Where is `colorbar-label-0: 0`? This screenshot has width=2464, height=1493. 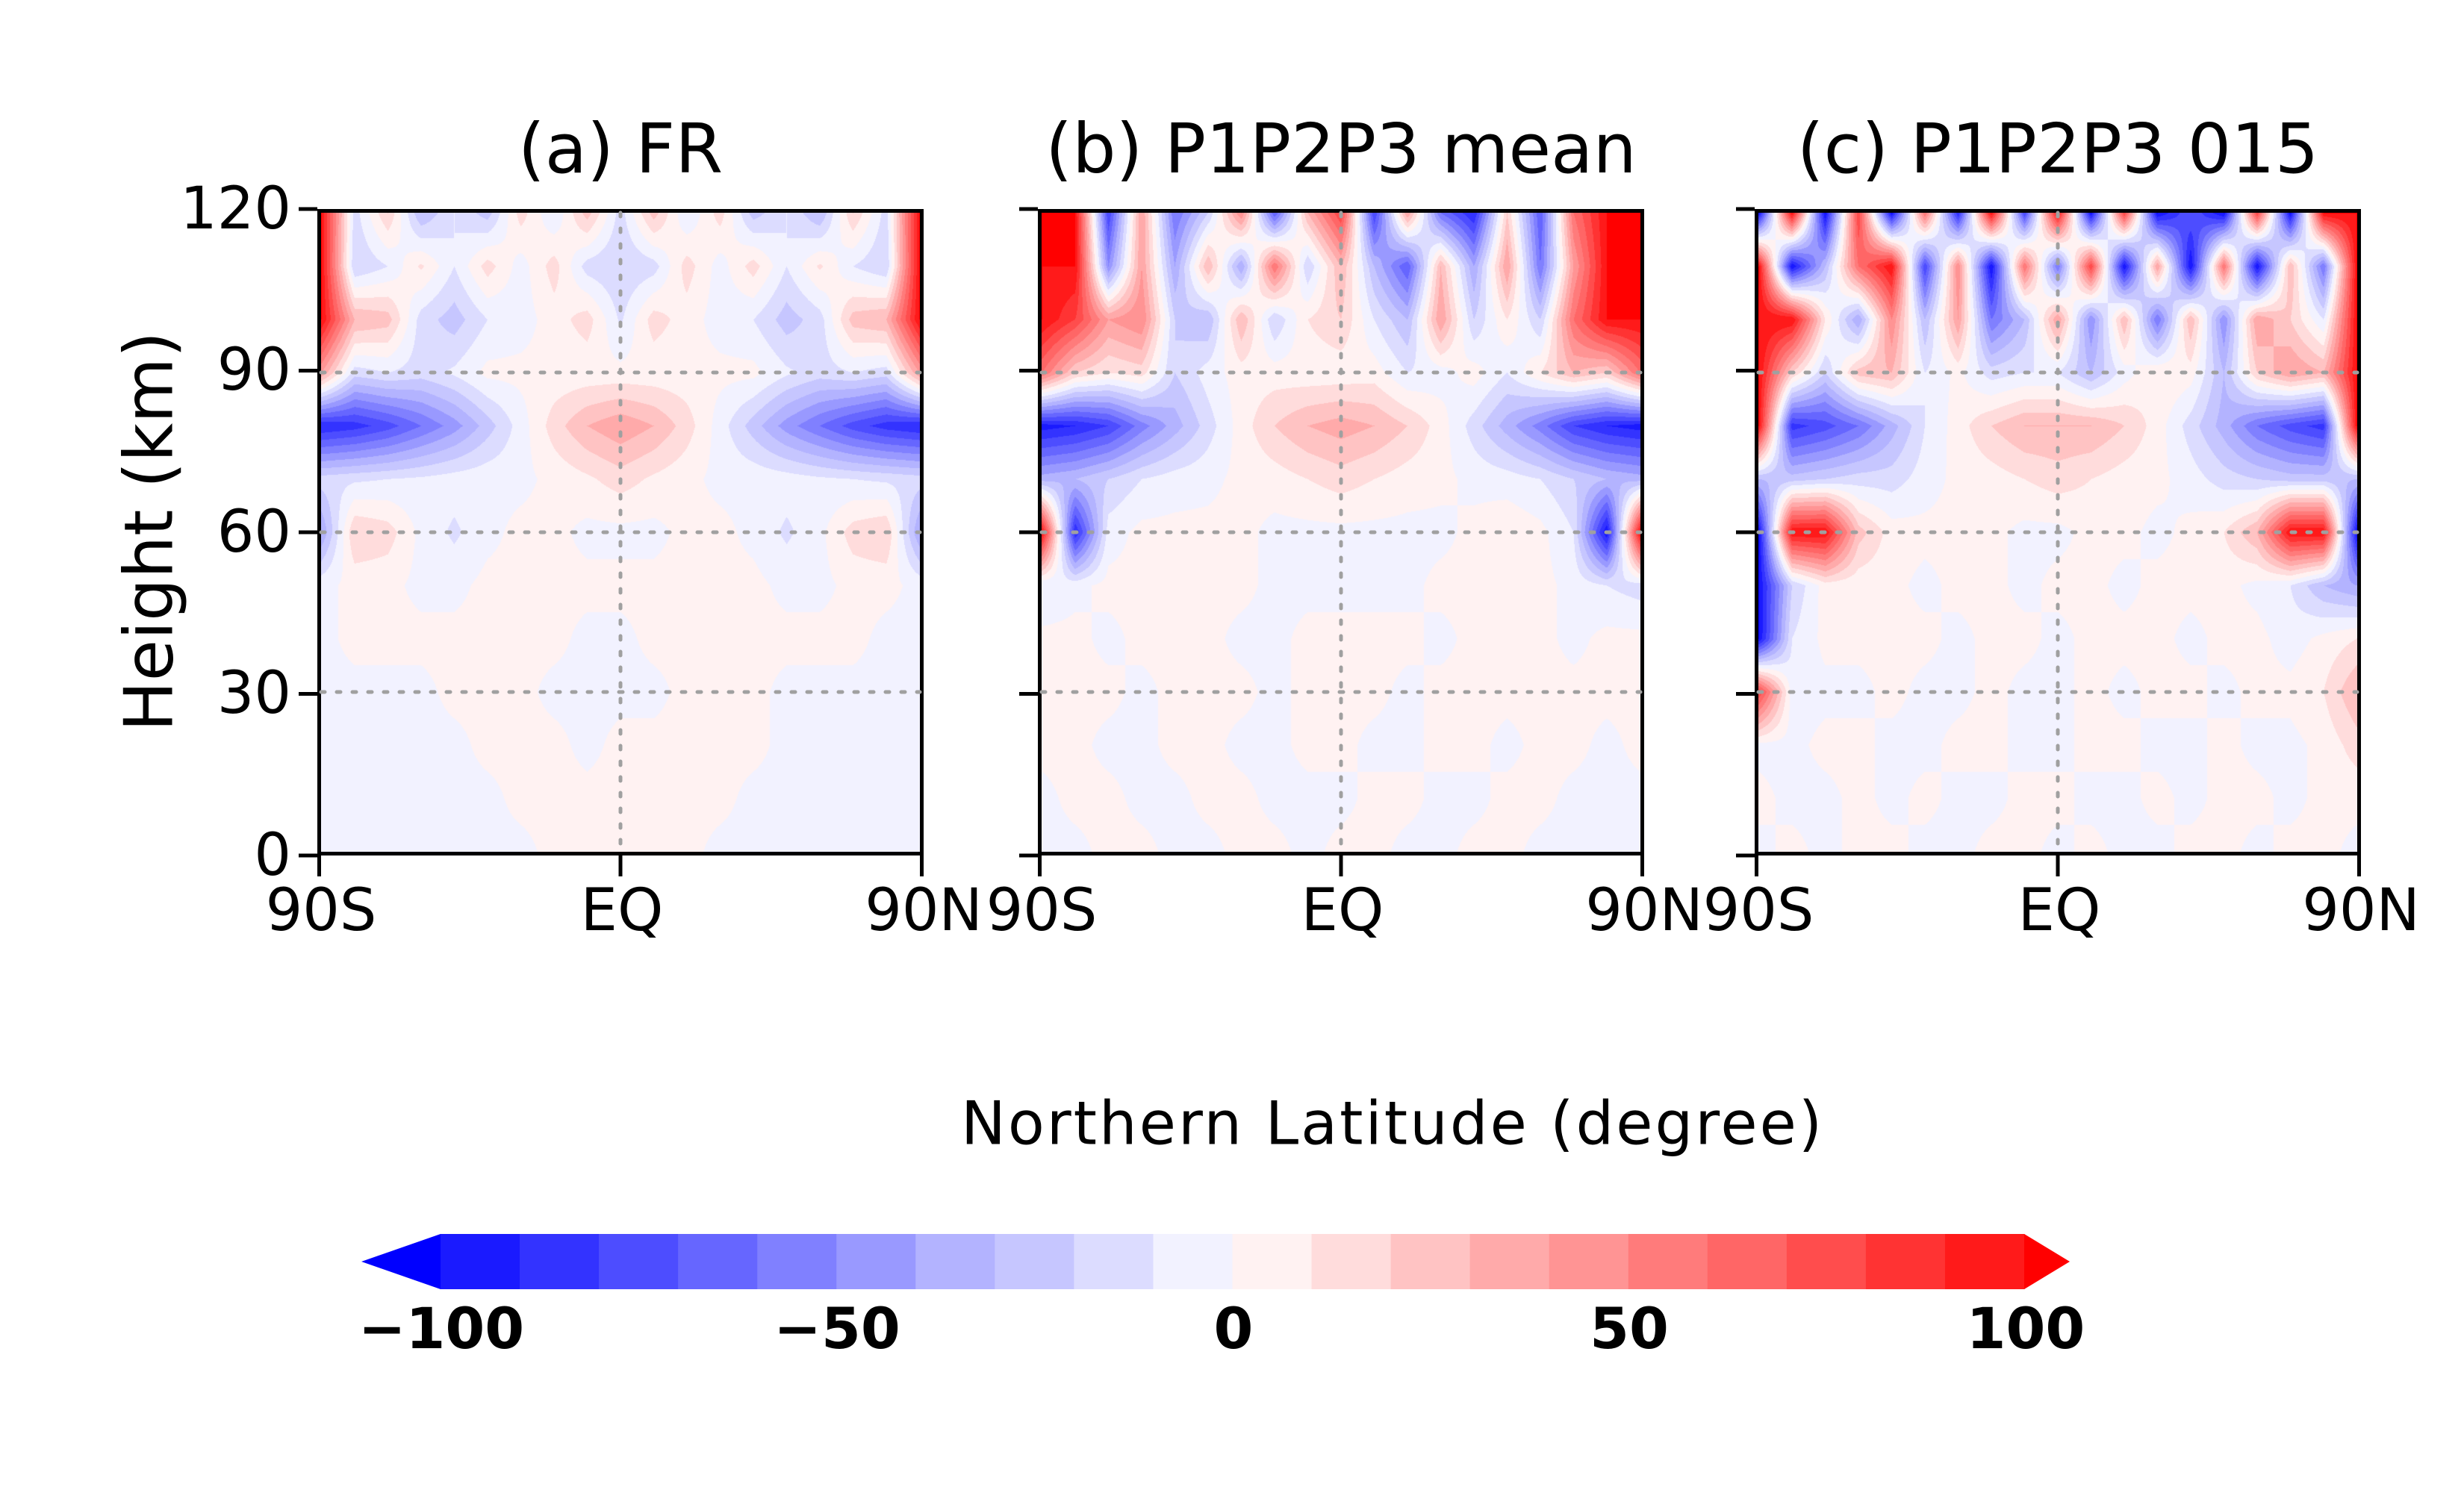
colorbar-label-0: 0 is located at coordinates (1233, 1328).